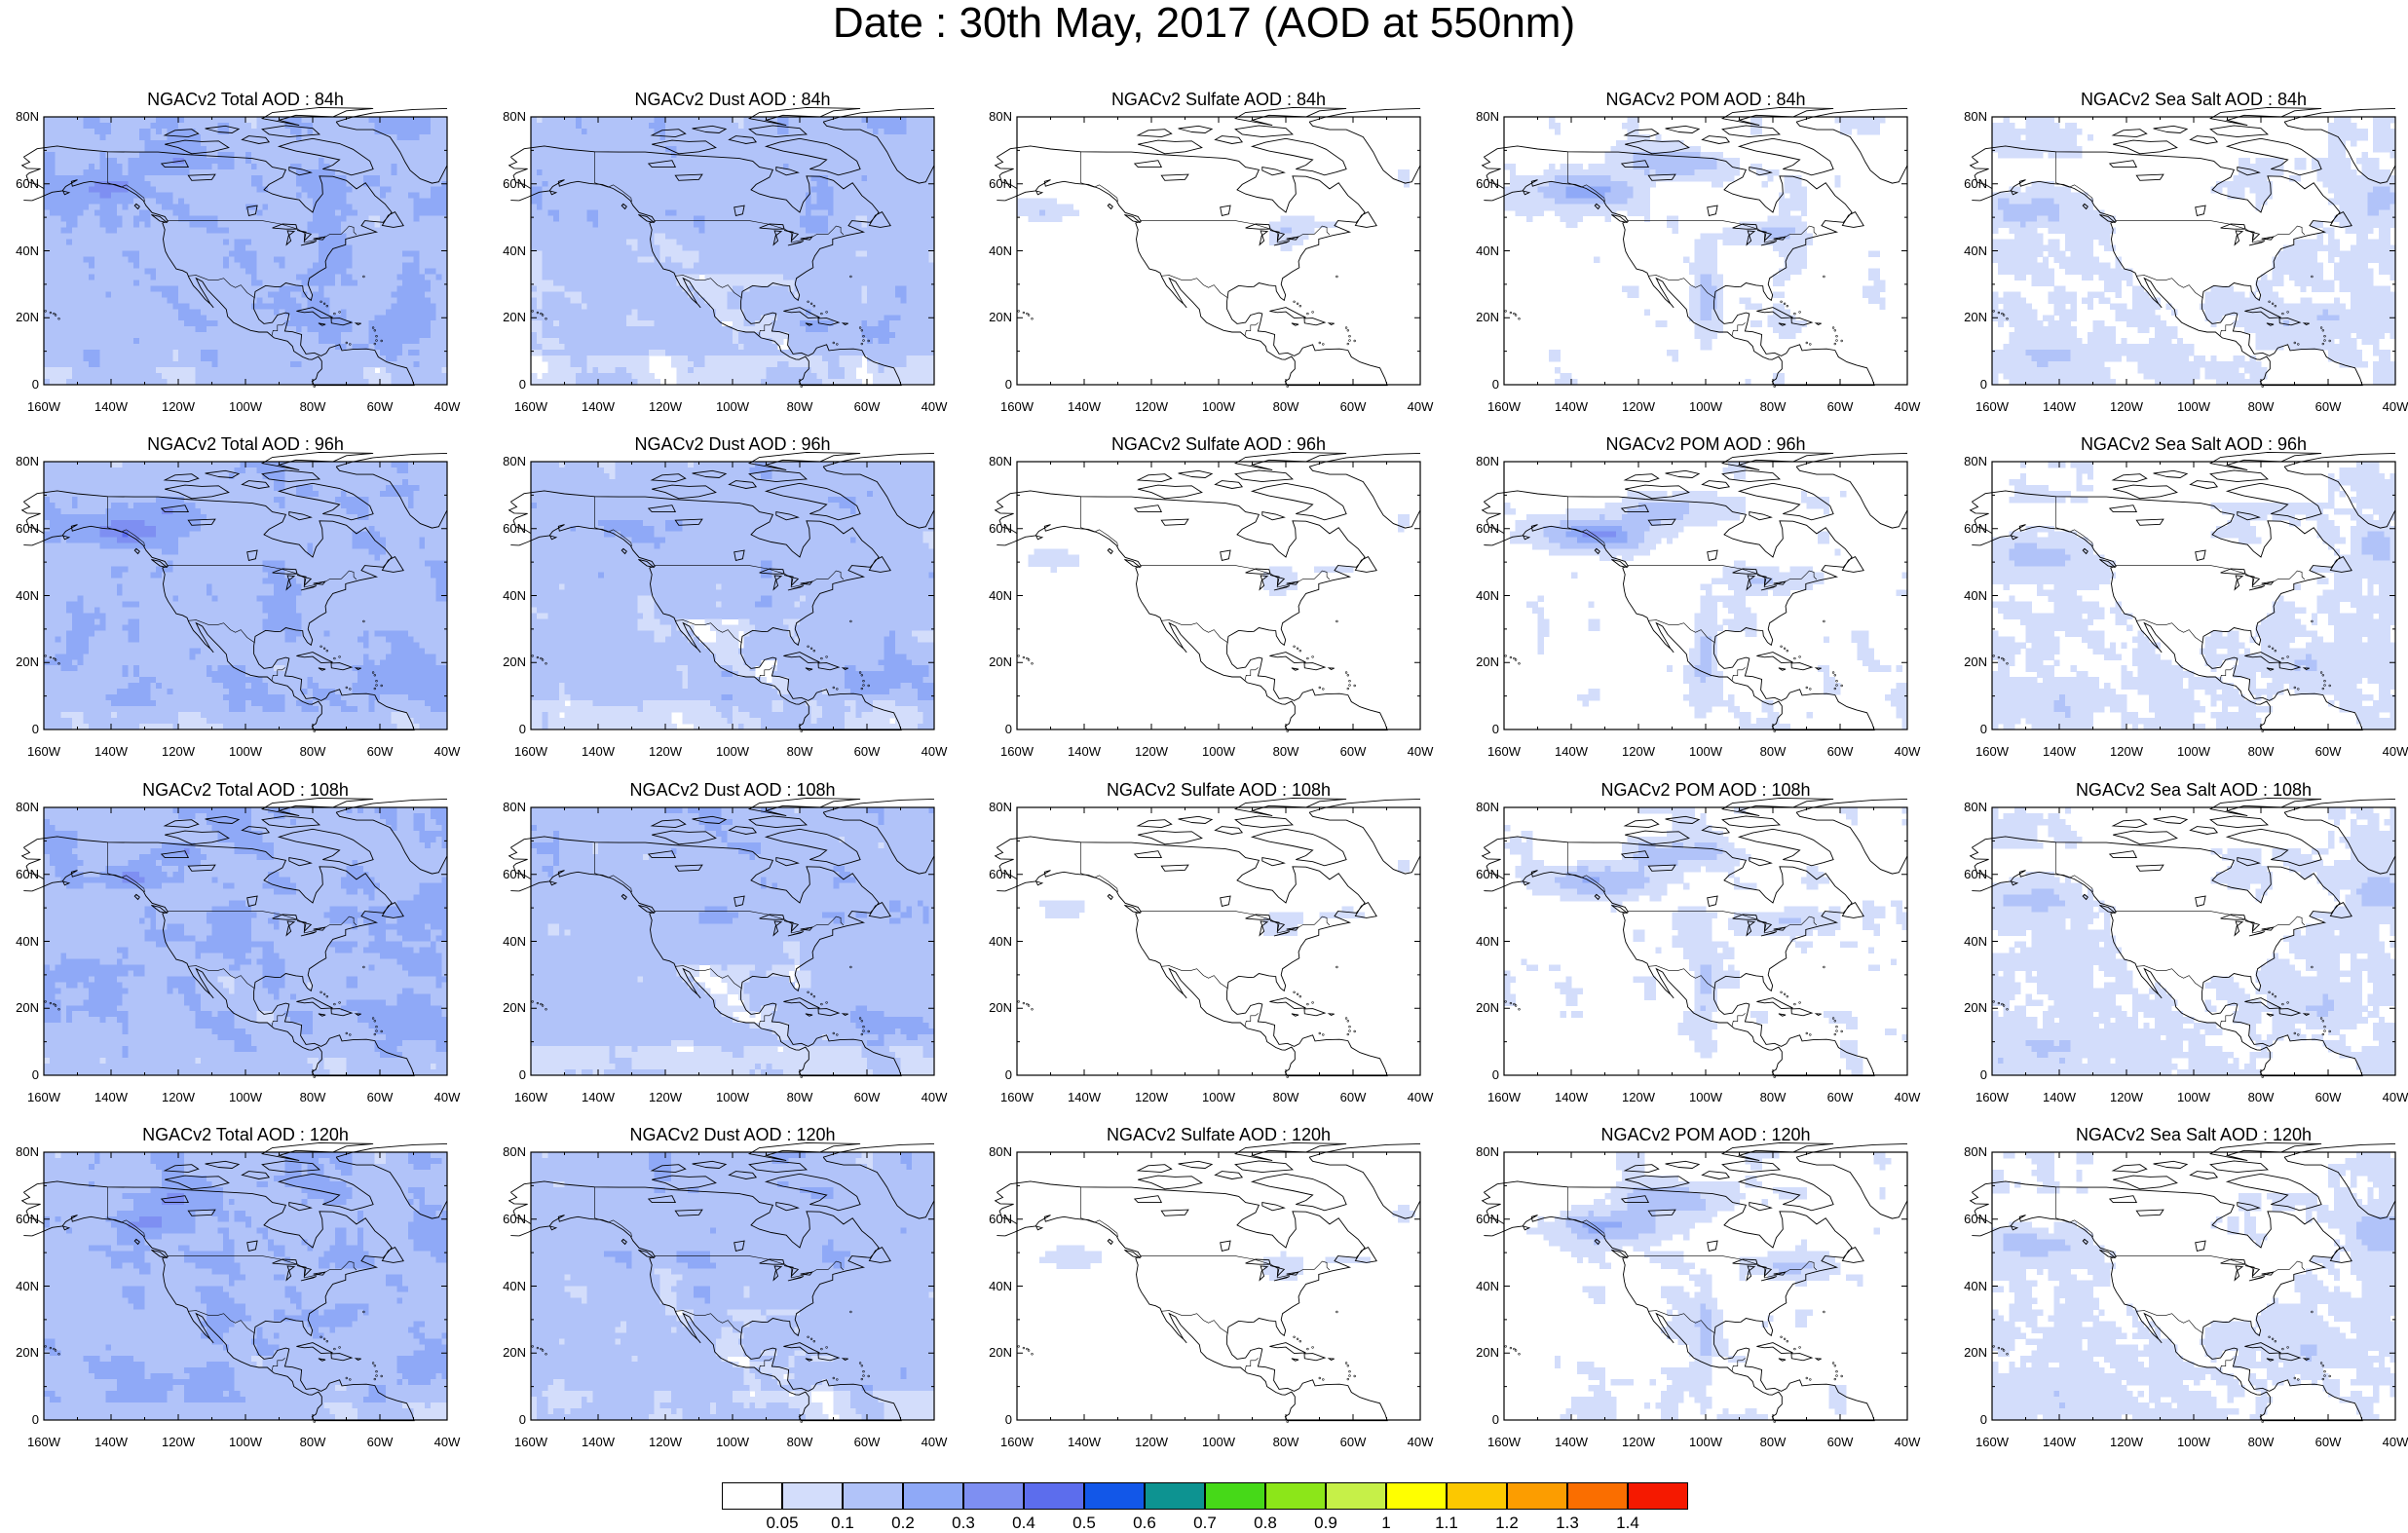 The width and height of the screenshot is (2408, 1533). What do you see at coordinates (1084, 1523) in the screenshot?
I see `colorbar-label: 0.5` at bounding box center [1084, 1523].